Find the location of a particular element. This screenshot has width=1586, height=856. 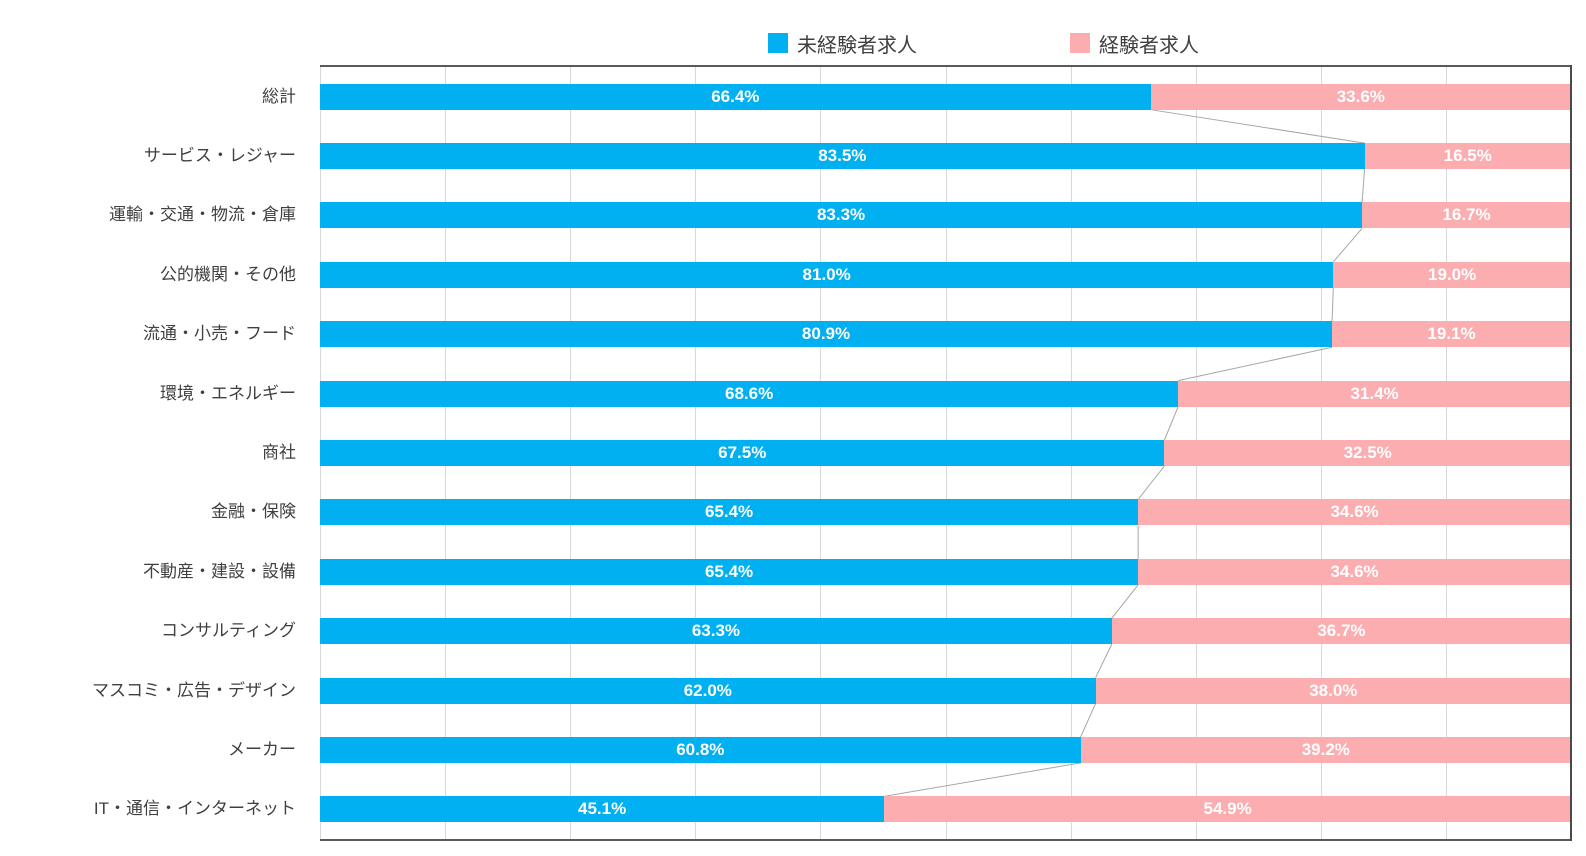

category-label: コンサルティング is located at coordinates (228, 631).